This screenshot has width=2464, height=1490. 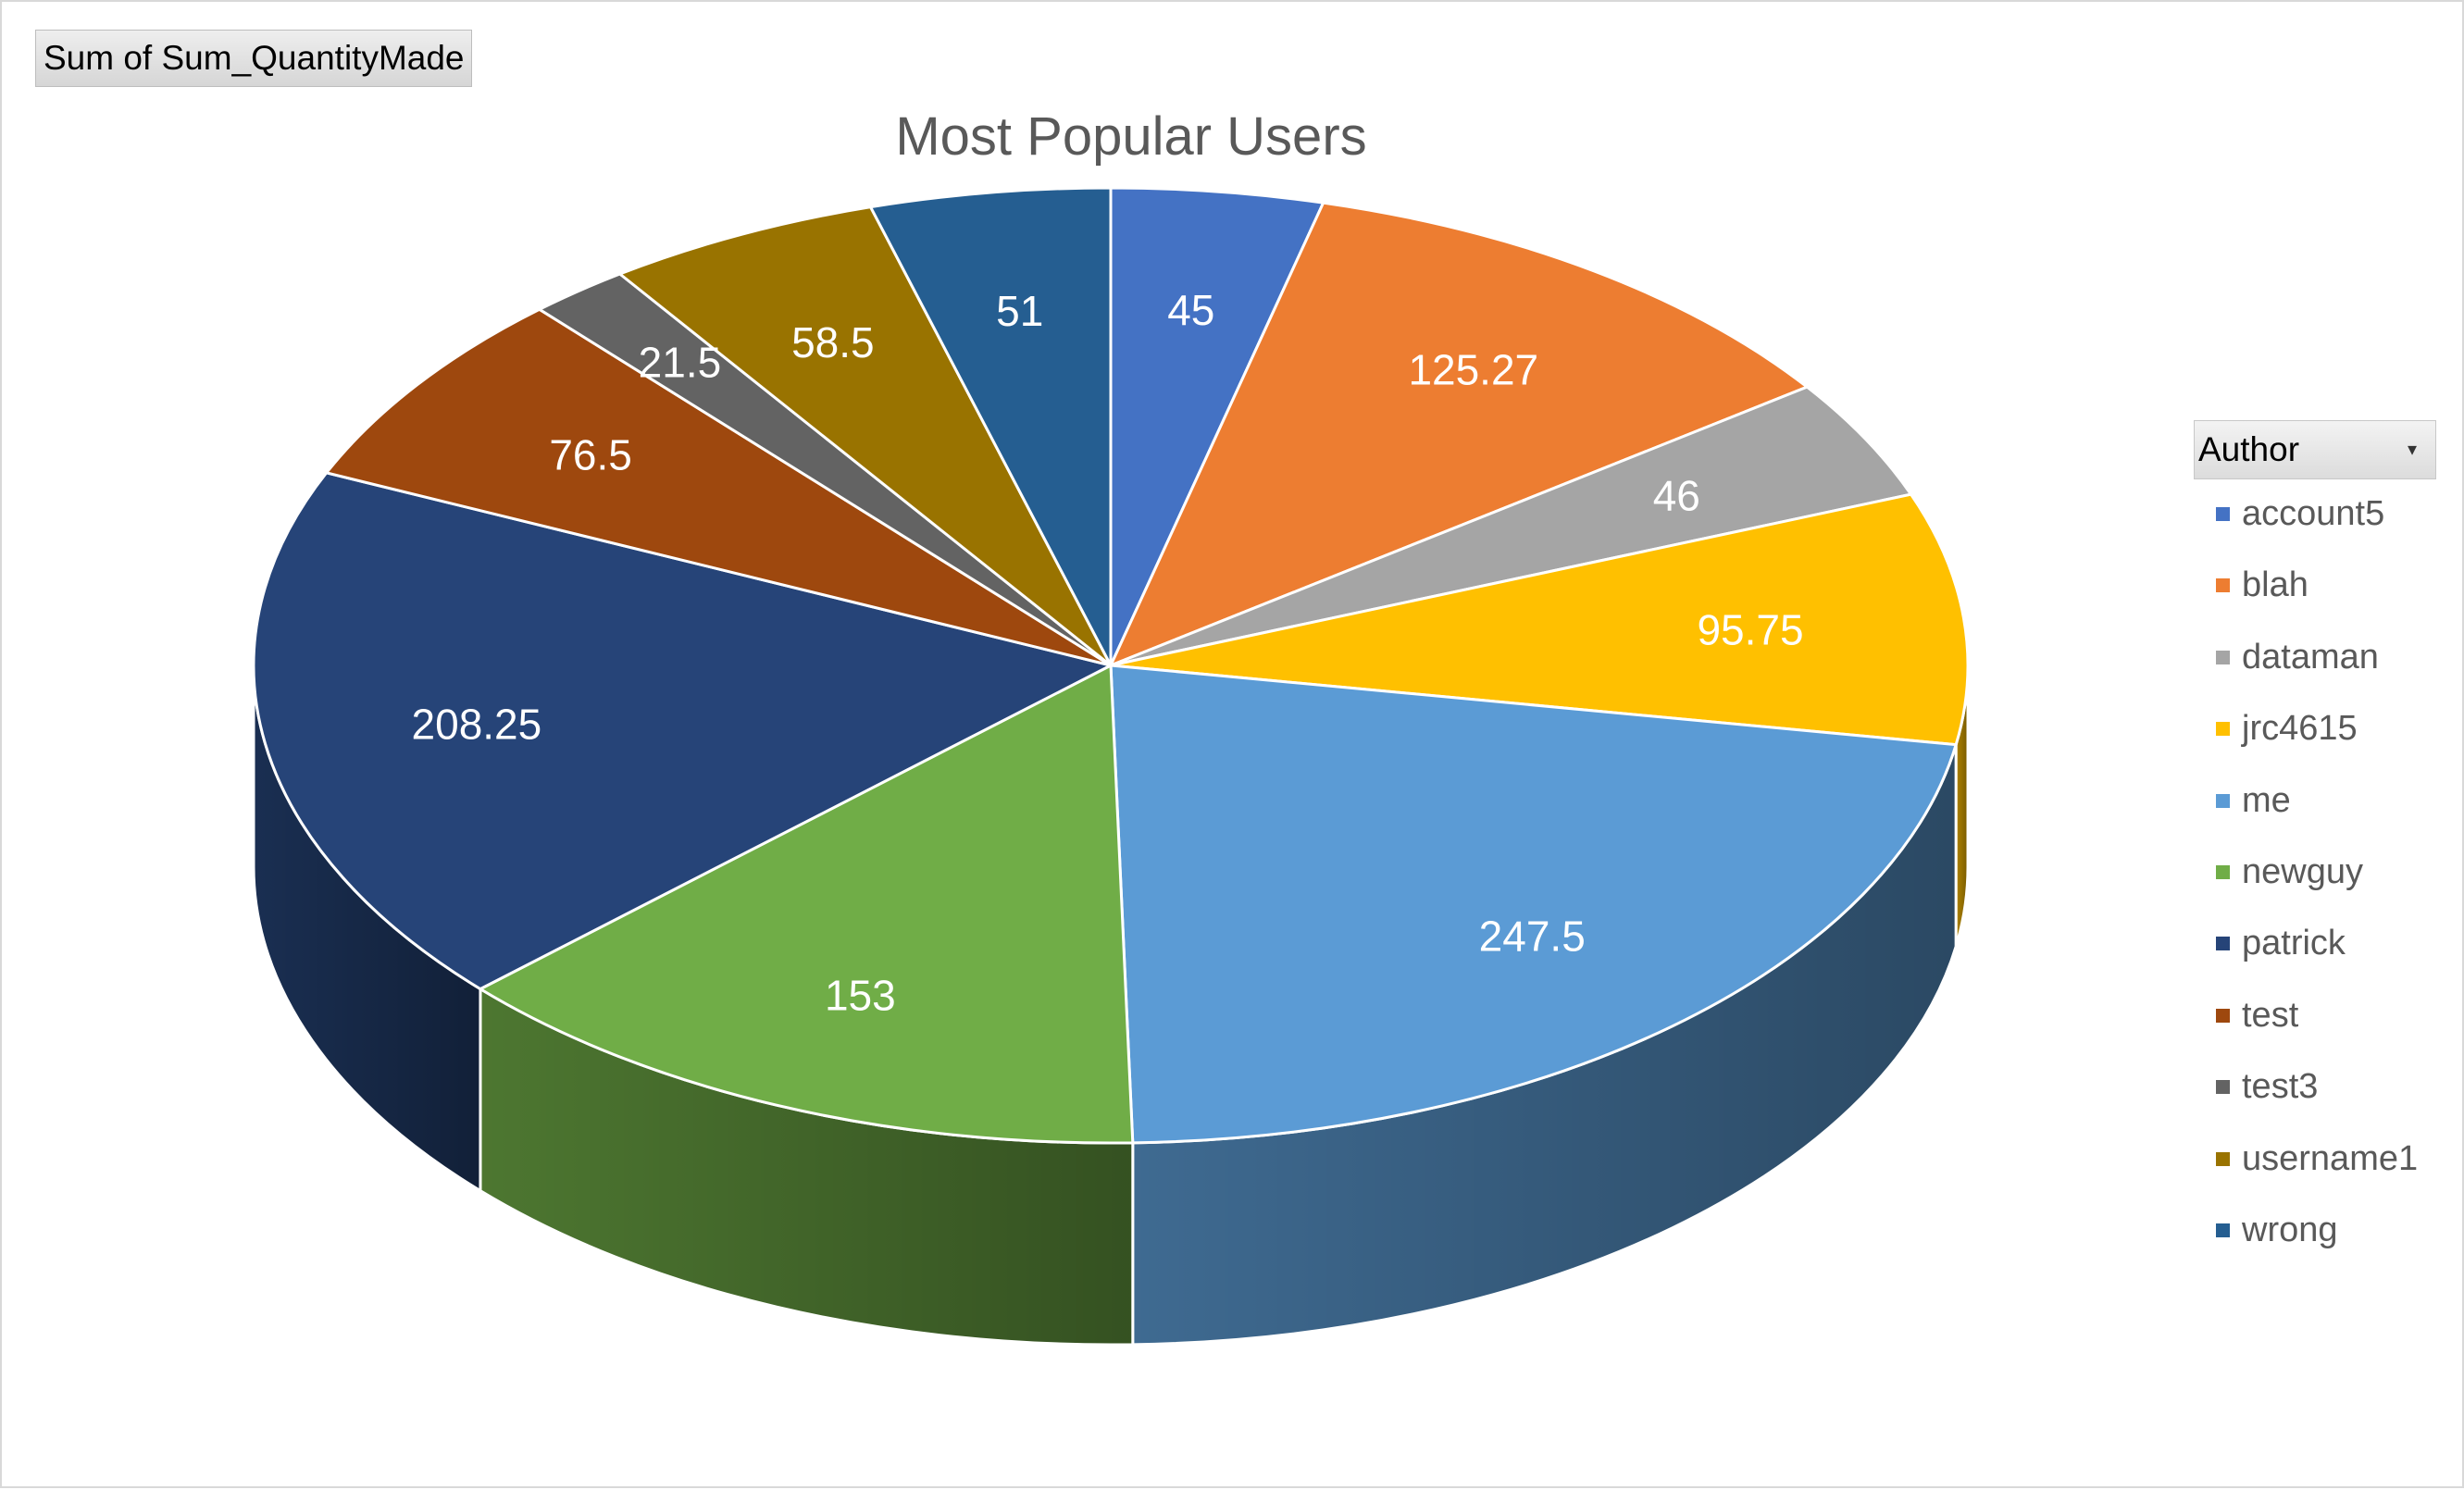 What do you see at coordinates (2290, 1229) in the screenshot?
I see `legend-label: wrong` at bounding box center [2290, 1229].